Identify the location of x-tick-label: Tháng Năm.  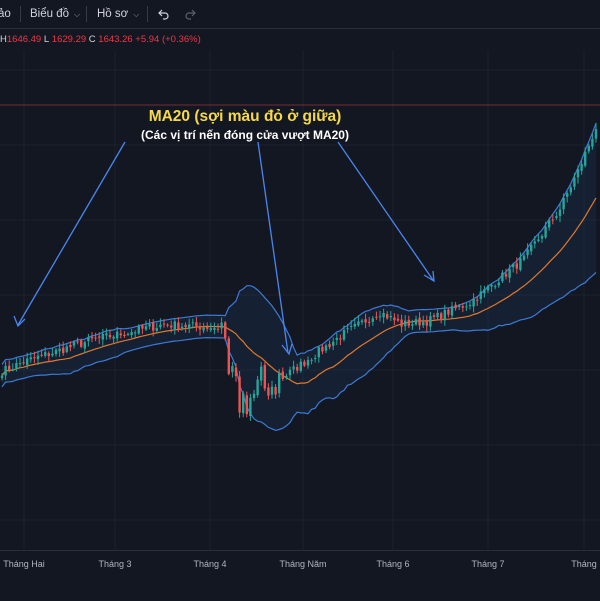
(303, 564).